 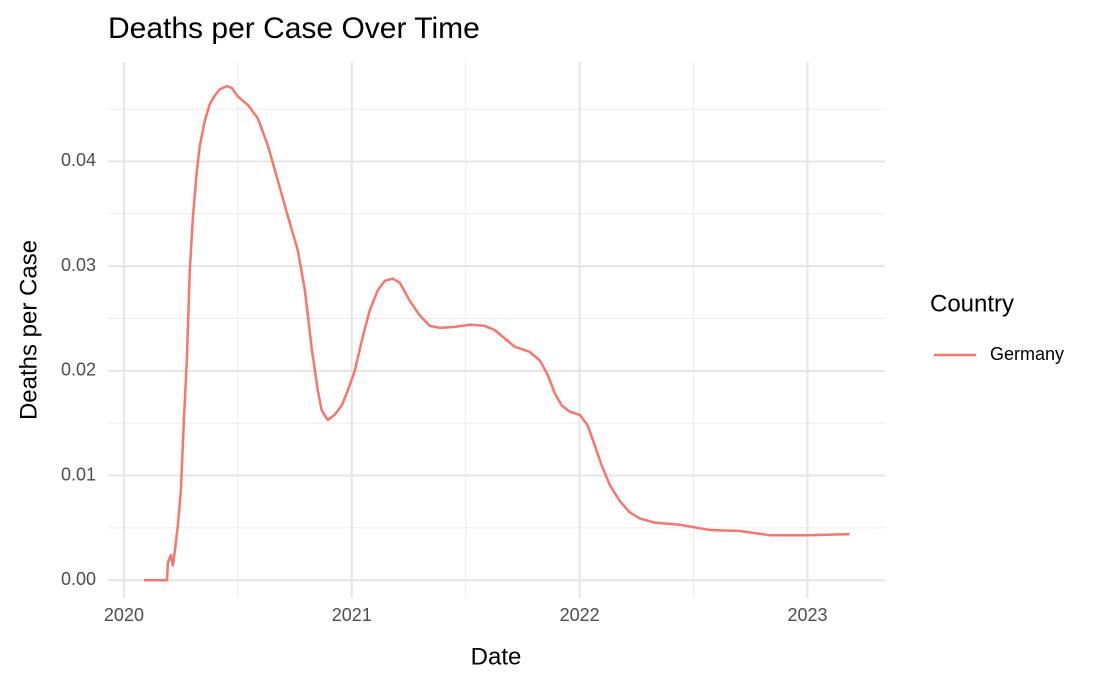 I want to click on y-tick-label: 0.04, so click(x=78, y=160).